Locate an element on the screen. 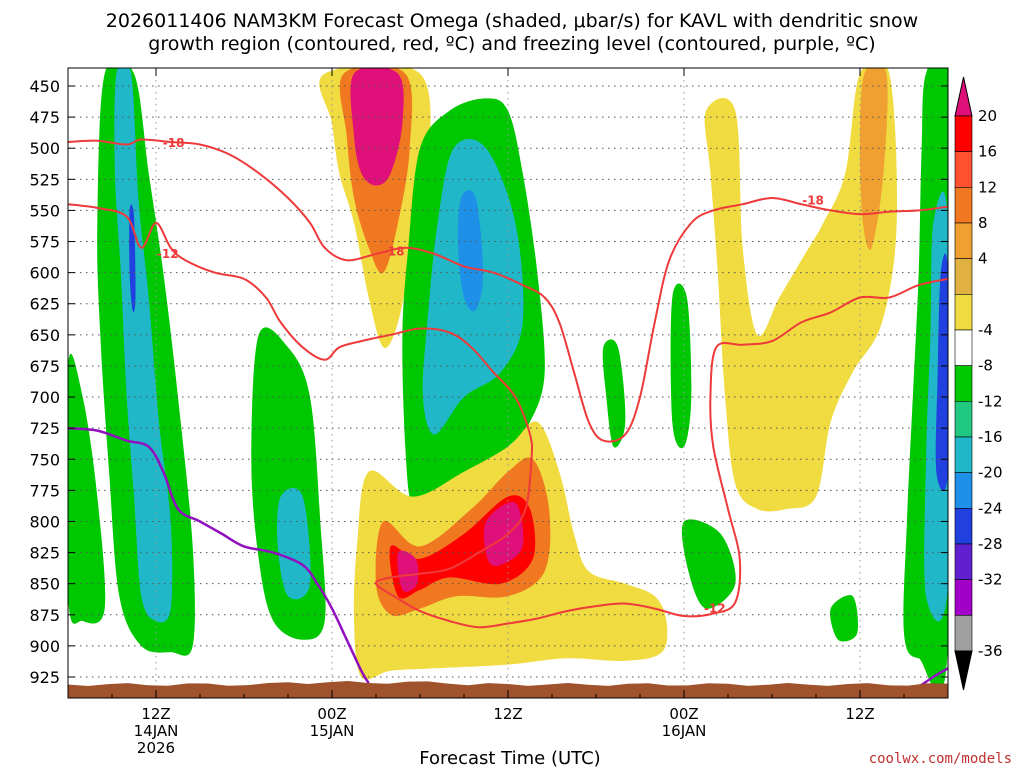  x-tick-label-60: 12Z is located at coordinates (859, 714).